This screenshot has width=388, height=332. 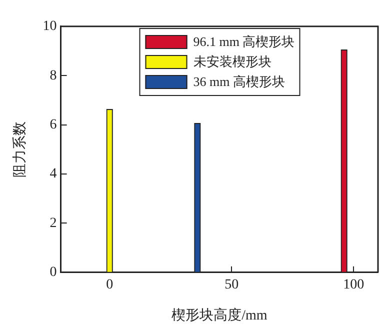 I want to click on y-tick-label: 2, so click(x=53, y=223).